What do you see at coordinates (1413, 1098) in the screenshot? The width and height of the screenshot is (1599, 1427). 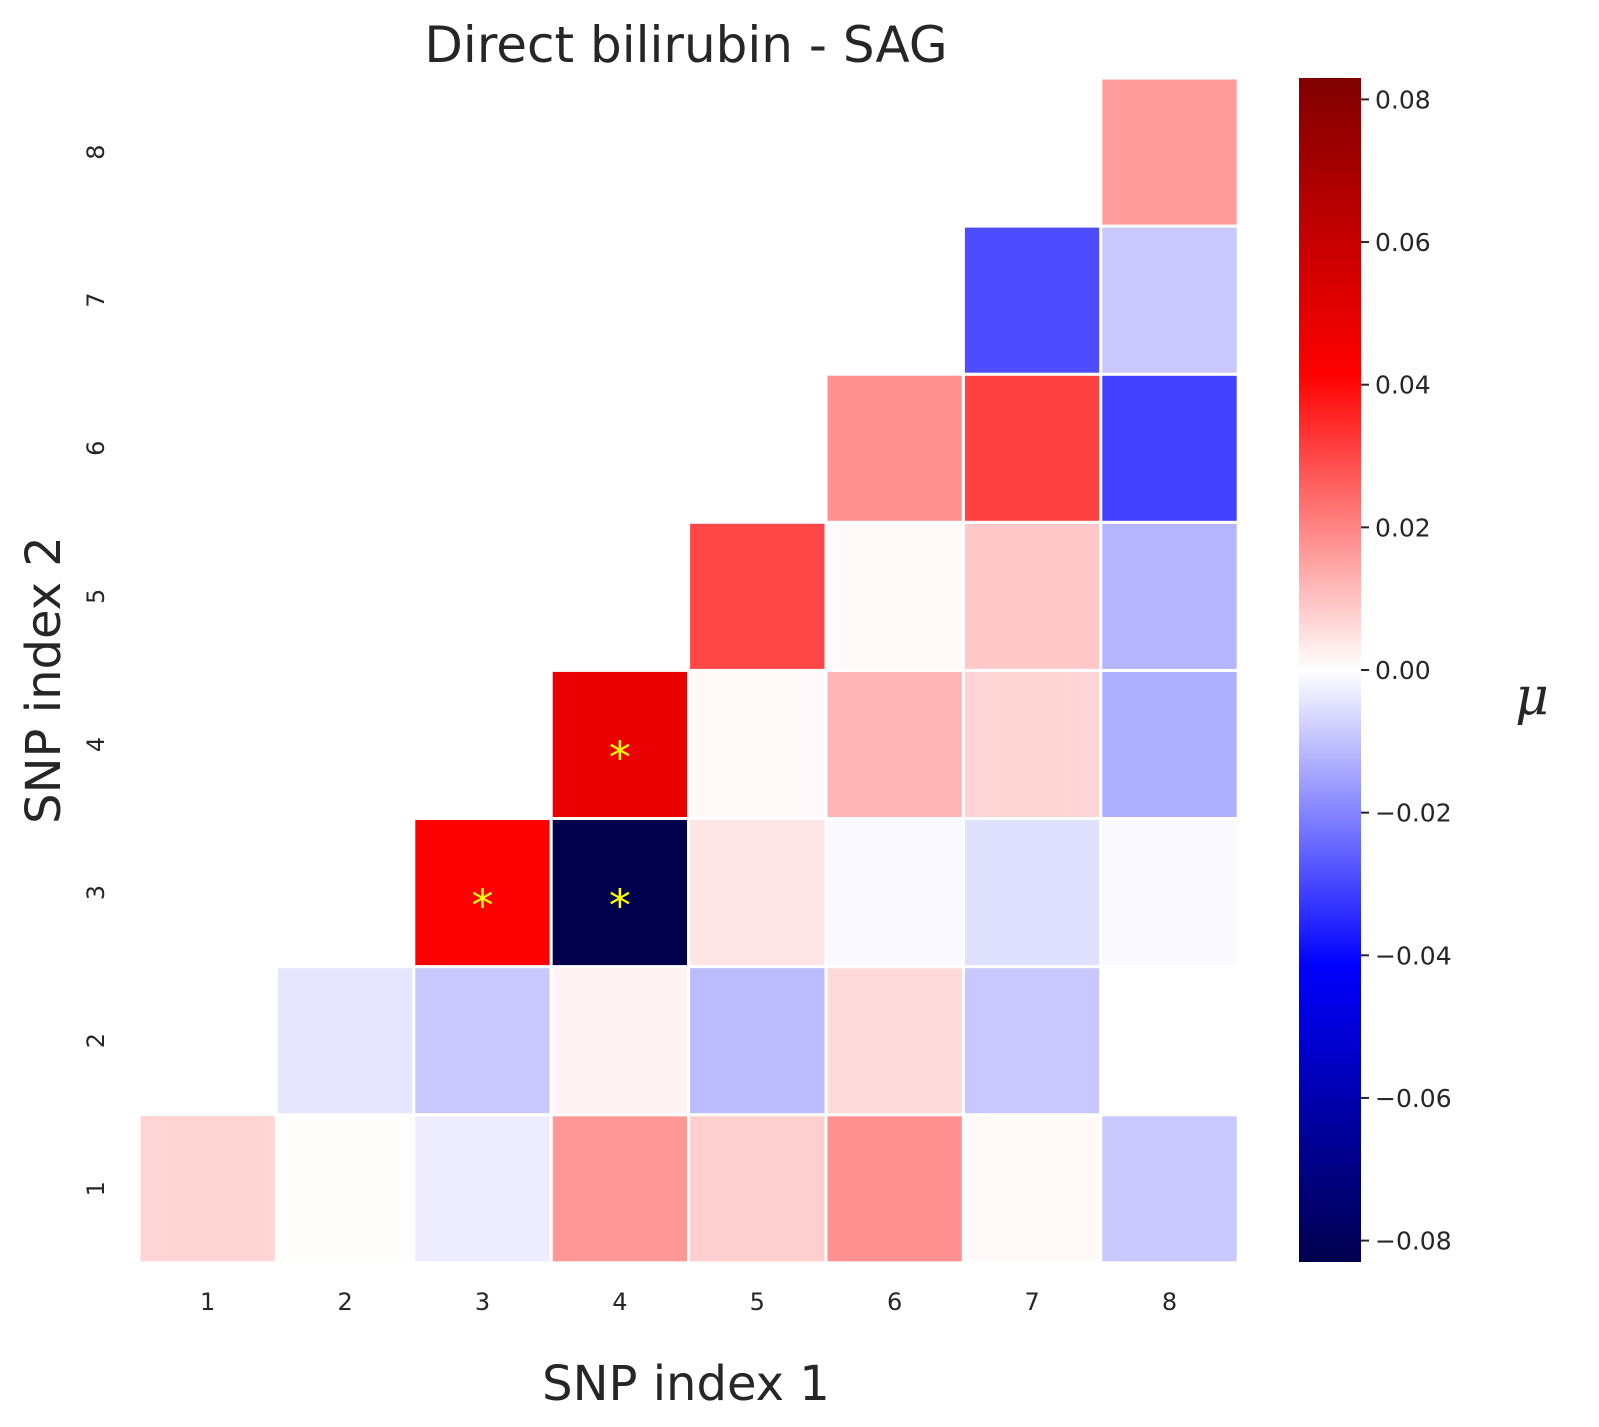 I see `colorbar-tick-label: −0.06` at bounding box center [1413, 1098].